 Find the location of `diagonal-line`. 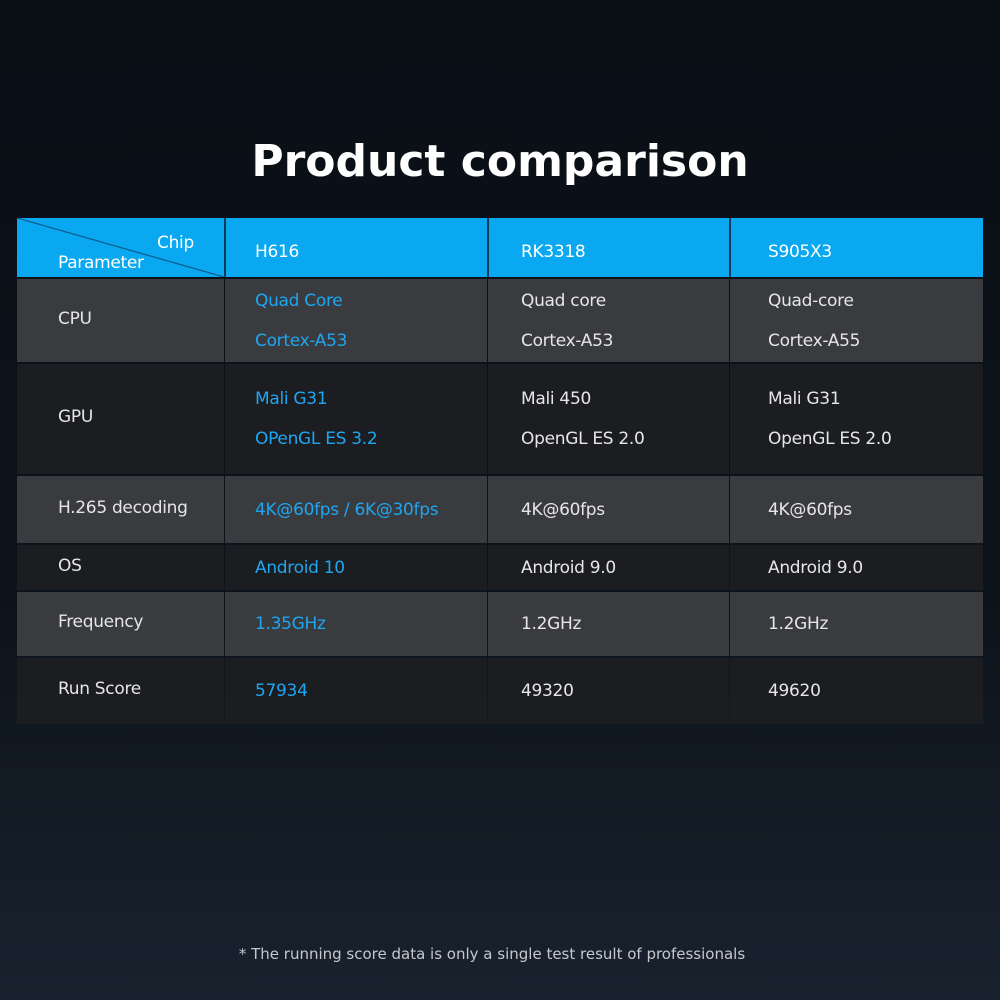

diagonal-line is located at coordinates (121, 247).